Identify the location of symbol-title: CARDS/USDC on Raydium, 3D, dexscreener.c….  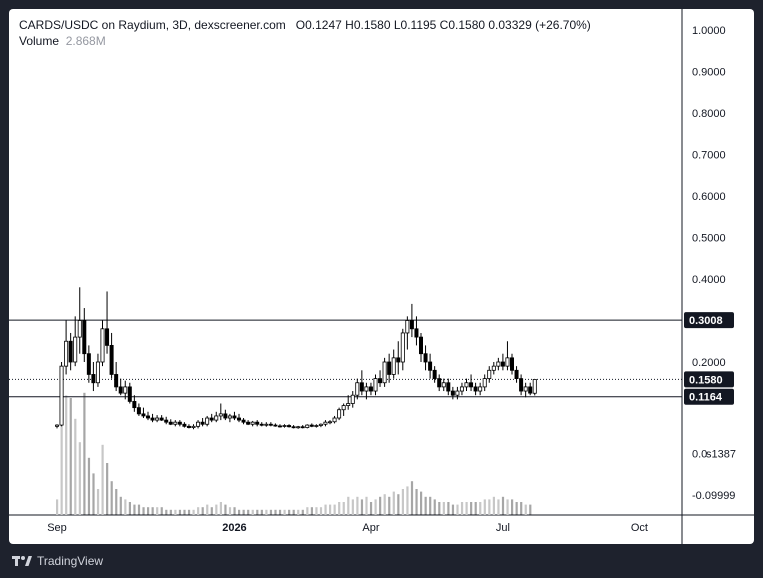
(152, 25).